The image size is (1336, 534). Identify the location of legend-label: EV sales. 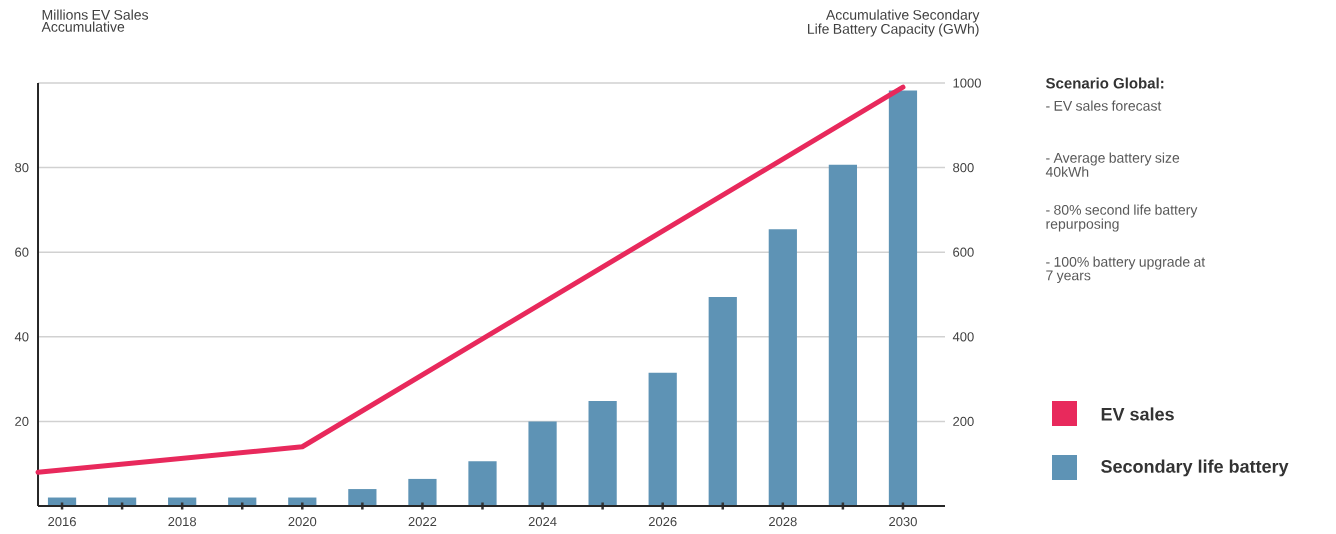
(1137, 414).